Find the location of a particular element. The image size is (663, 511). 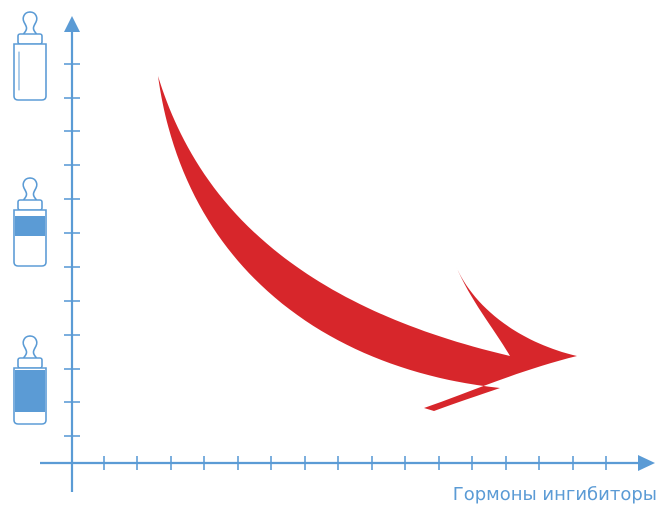

y-axis is located at coordinates (72, 254).